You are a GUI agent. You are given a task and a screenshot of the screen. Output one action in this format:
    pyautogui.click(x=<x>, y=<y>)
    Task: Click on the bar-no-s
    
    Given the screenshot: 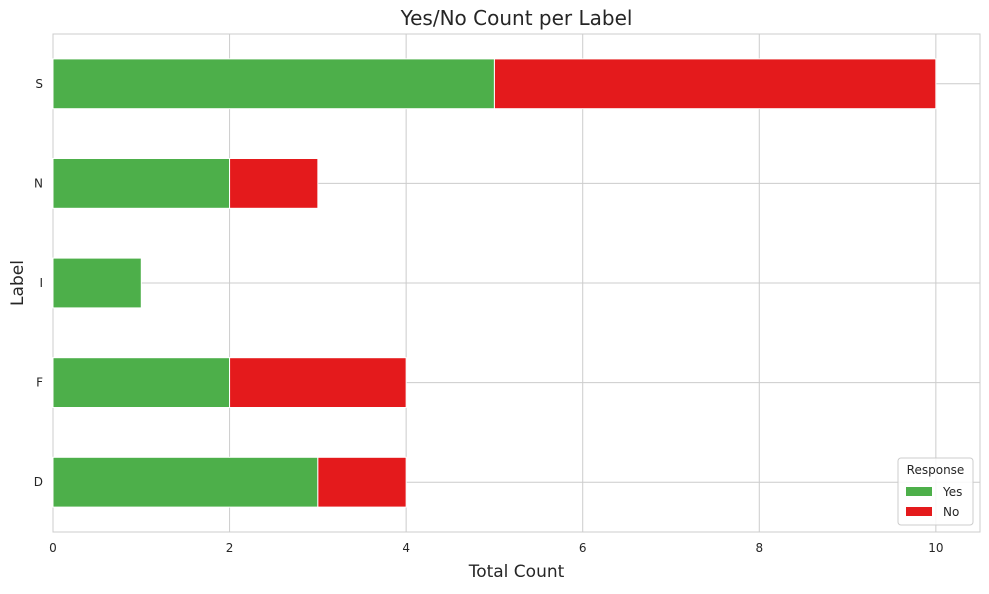 What is the action you would take?
    pyautogui.click(x=715, y=84)
    